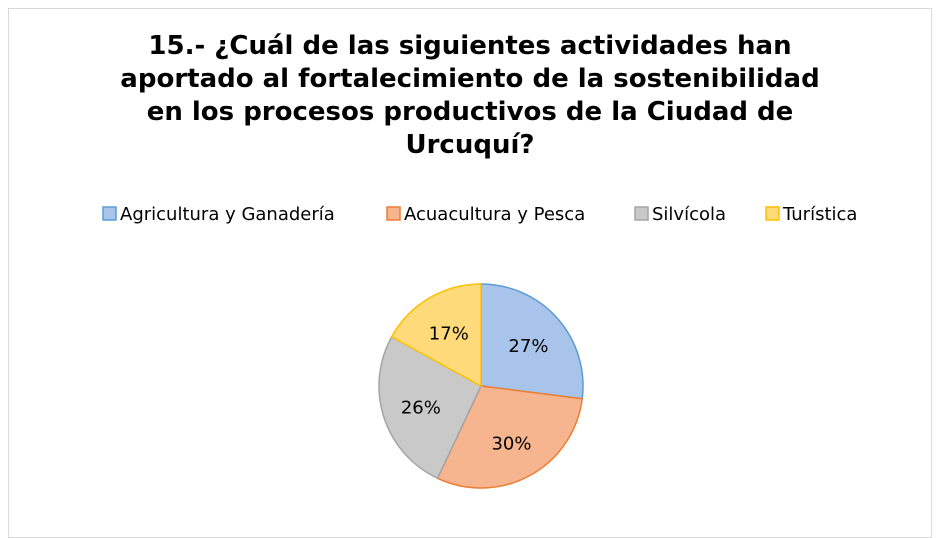 This screenshot has height=538, width=941. What do you see at coordinates (819, 214) in the screenshot?
I see `legend-label: Turística` at bounding box center [819, 214].